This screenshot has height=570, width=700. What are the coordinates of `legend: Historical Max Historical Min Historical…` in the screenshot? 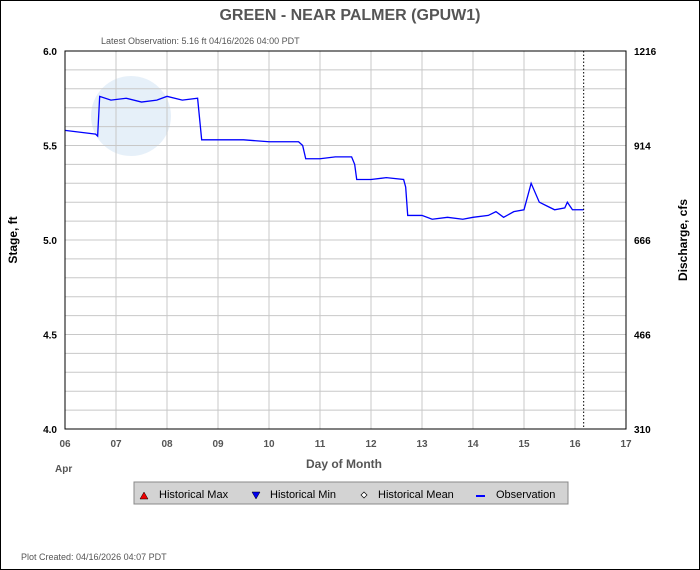 It's located at (351, 493).